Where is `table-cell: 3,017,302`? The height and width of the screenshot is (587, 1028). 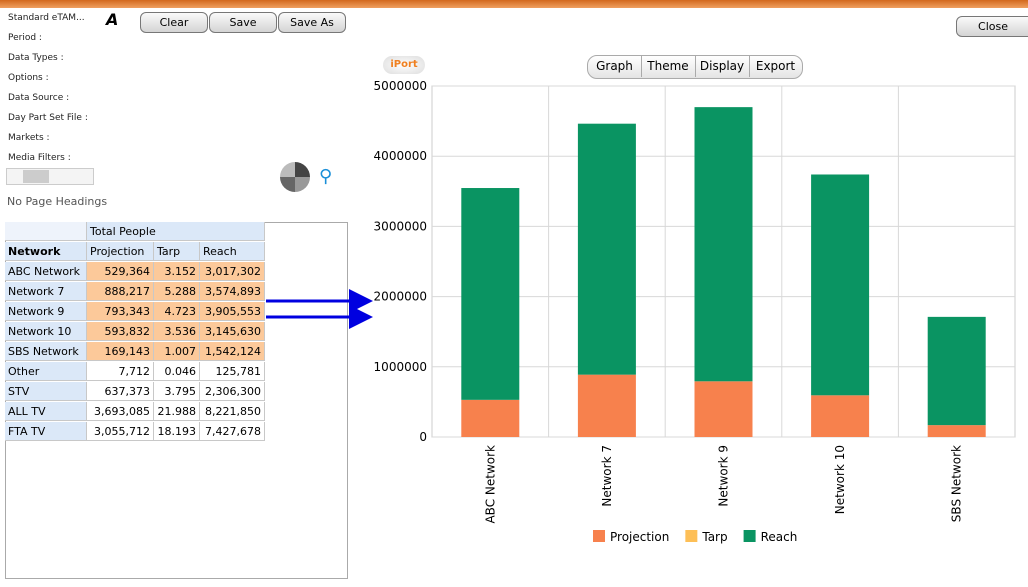 table-cell: 3,017,302 is located at coordinates (232, 271).